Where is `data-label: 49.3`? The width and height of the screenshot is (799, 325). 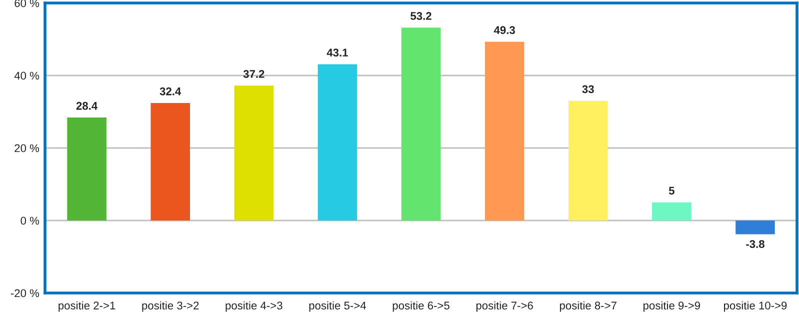 data-label: 49.3 is located at coordinates (504, 30).